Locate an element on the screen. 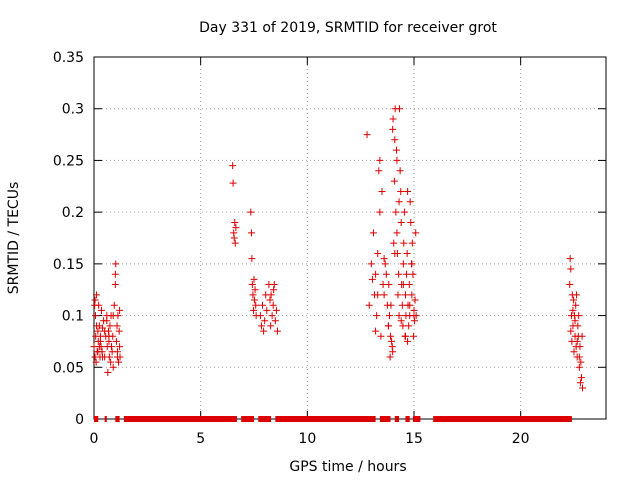  zero-value-band is located at coordinates (333, 419).